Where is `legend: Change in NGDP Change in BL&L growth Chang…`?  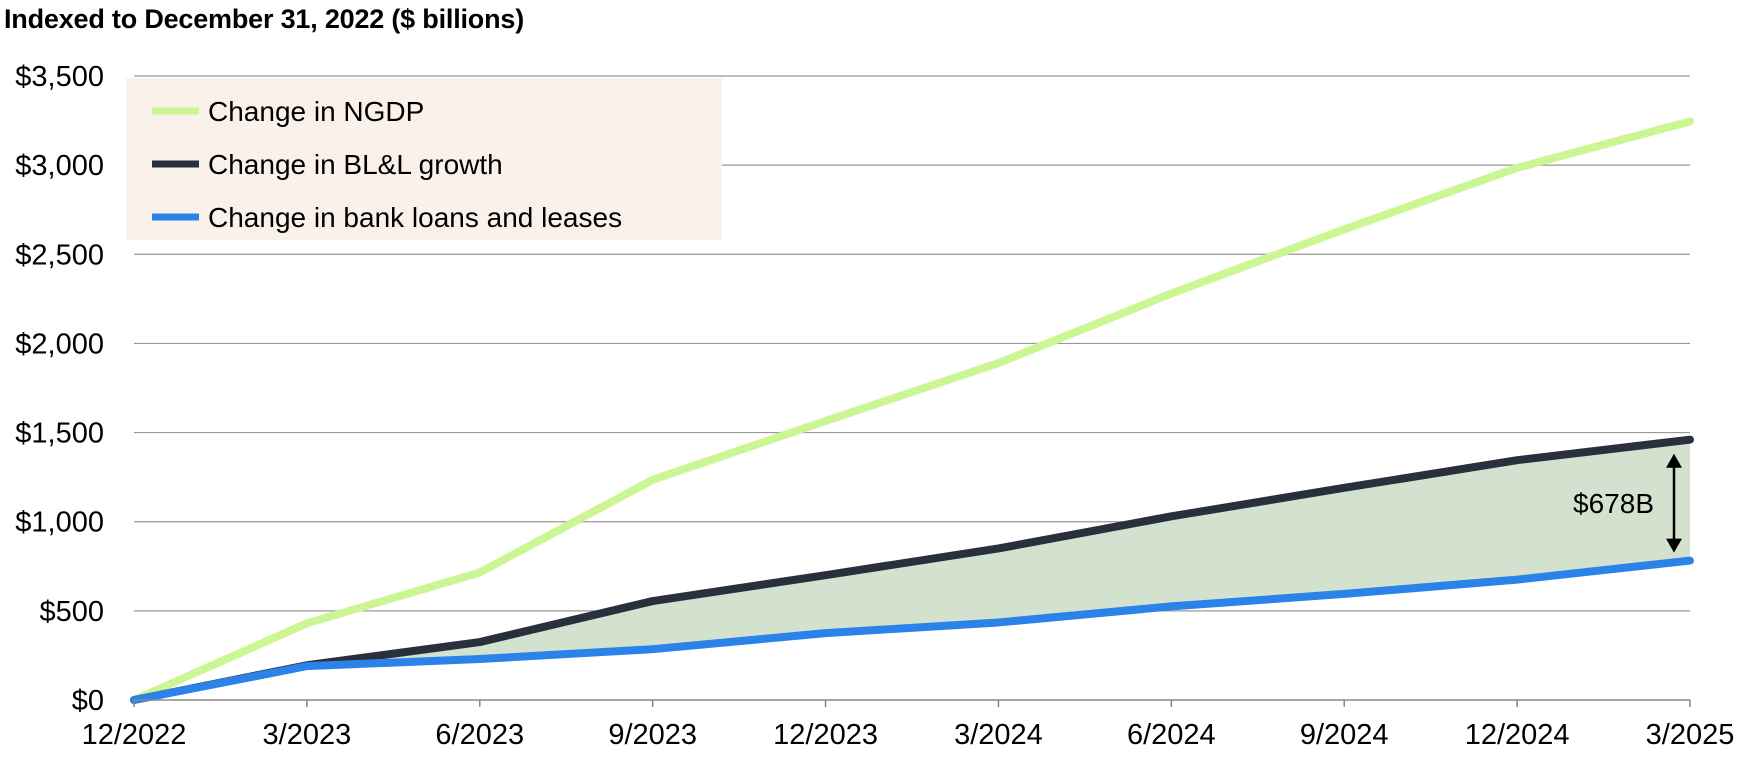
legend: Change in NGDP Change in BL&L growth Chang… is located at coordinates (424, 159).